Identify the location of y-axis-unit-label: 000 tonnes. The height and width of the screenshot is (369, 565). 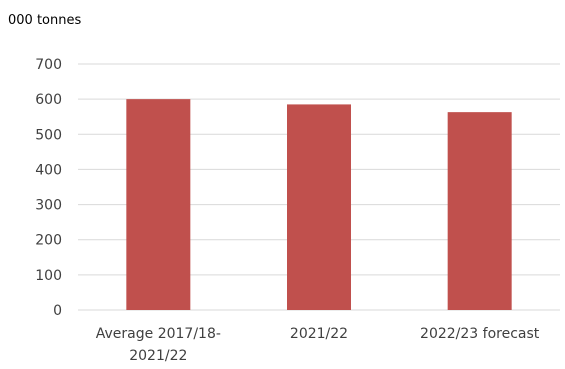
(44, 20).